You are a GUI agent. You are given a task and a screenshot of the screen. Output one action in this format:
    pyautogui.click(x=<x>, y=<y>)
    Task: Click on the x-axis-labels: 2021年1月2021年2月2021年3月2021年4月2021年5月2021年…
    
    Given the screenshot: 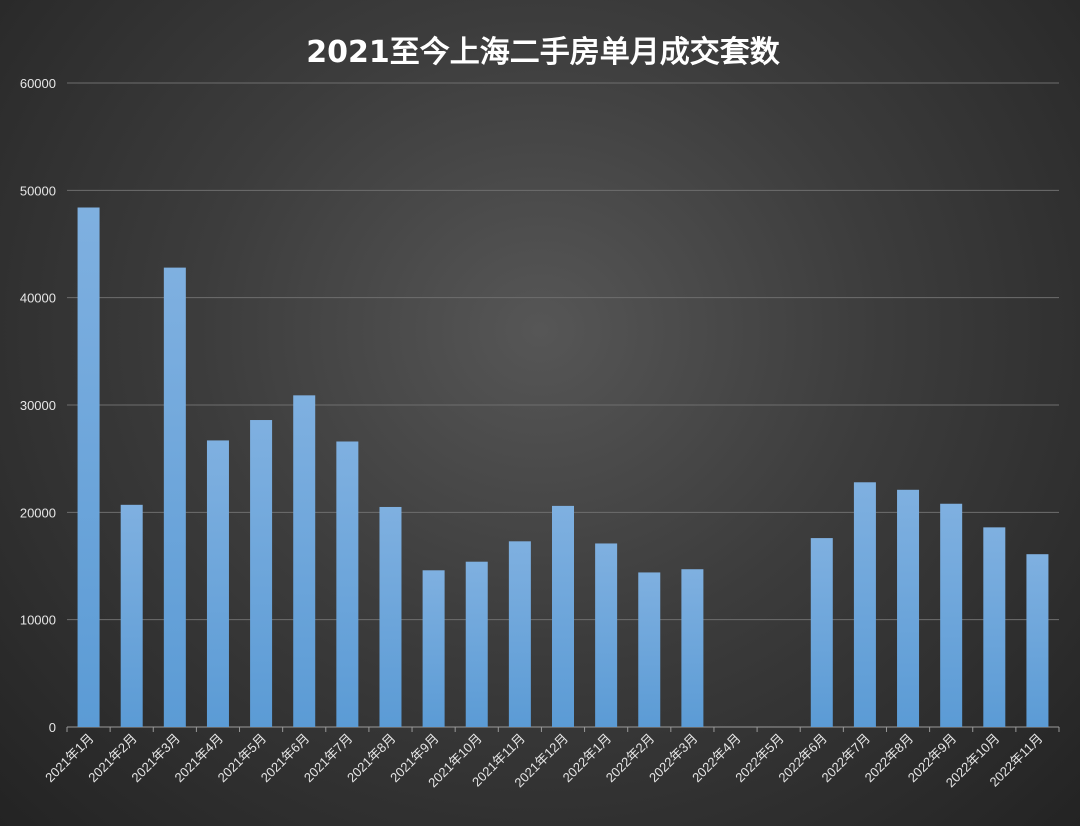 What is the action you would take?
    pyautogui.click(x=551, y=758)
    